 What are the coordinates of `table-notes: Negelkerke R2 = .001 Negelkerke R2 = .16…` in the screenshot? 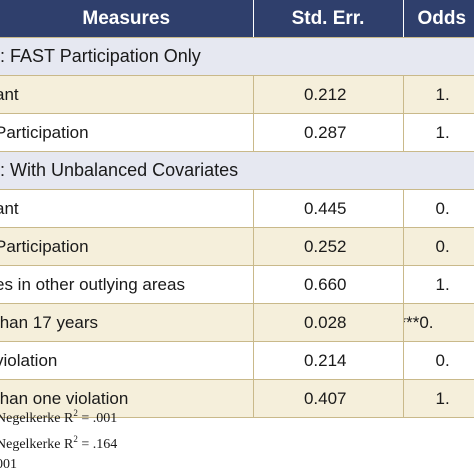 It's located at (60, 439).